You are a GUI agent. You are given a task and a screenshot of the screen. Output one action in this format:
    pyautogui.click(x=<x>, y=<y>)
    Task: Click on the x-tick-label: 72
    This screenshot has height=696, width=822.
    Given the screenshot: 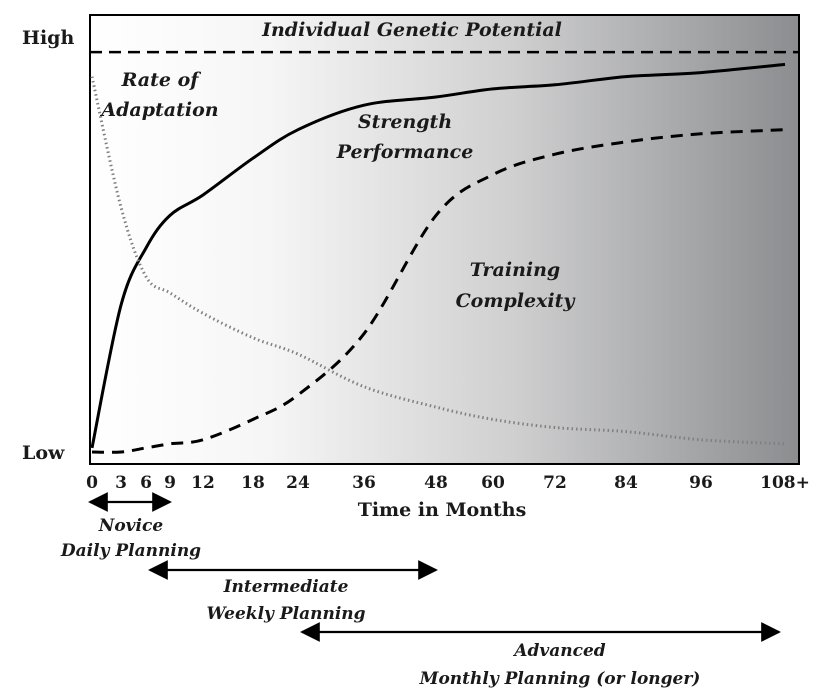 What is the action you would take?
    pyautogui.click(x=555, y=483)
    